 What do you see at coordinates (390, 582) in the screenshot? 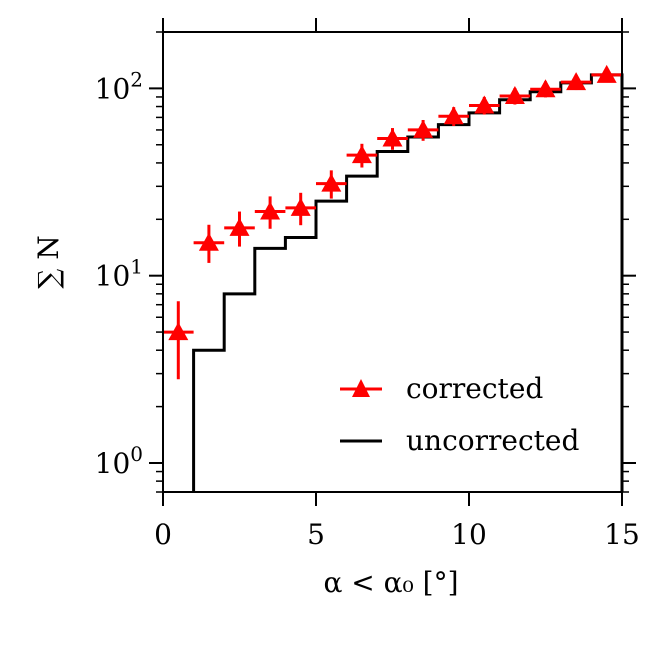
I see `x-axis-label: α < α₀ [°]` at bounding box center [390, 582].